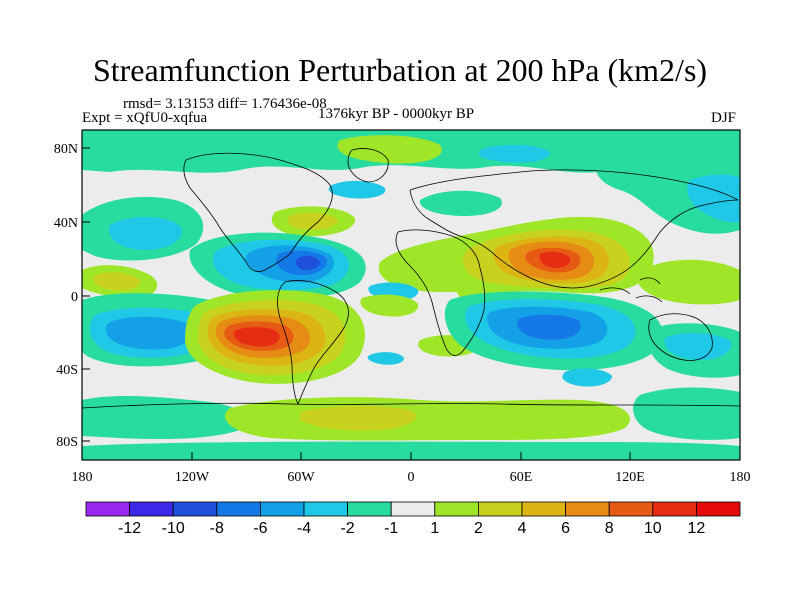 This screenshot has width=800, height=600. Describe the element at coordinates (653, 528) in the screenshot. I see `colorbar-label: 10` at that location.